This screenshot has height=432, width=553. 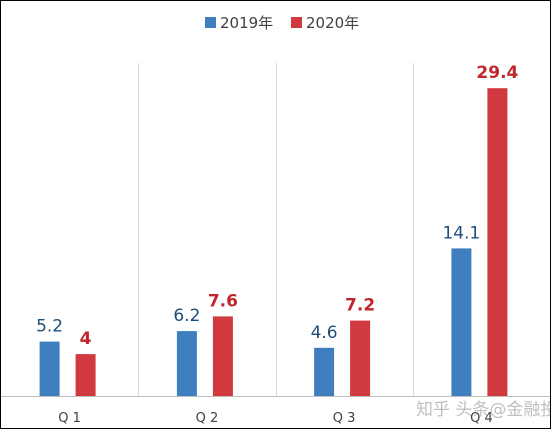 I want to click on legend-swatch-2019, so click(x=210, y=22).